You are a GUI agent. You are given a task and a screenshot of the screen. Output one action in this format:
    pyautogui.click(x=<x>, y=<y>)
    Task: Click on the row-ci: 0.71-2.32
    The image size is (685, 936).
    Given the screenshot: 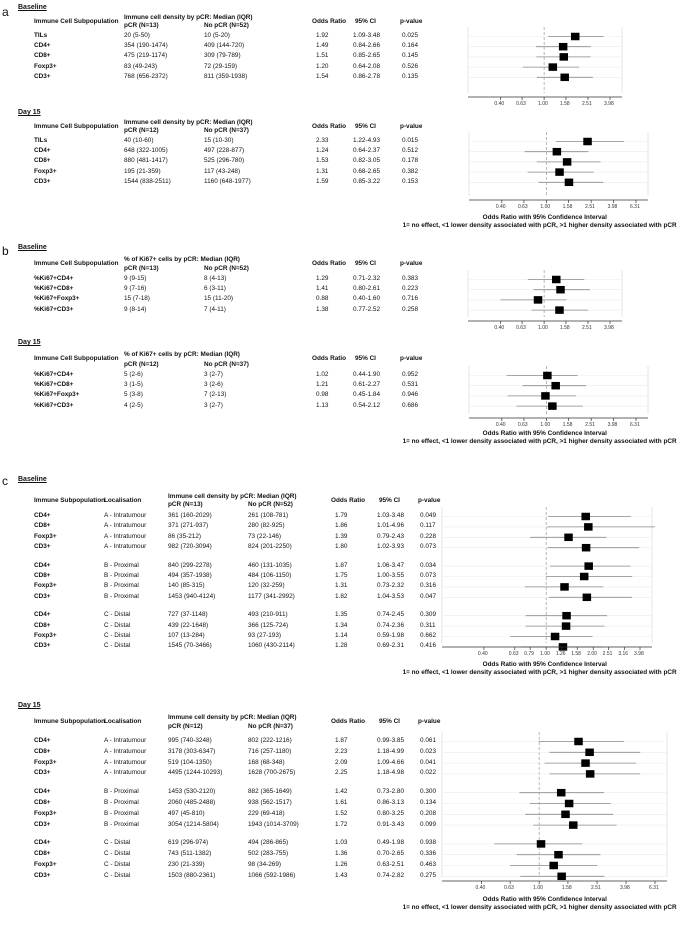 What is the action you would take?
    pyautogui.click(x=367, y=278)
    